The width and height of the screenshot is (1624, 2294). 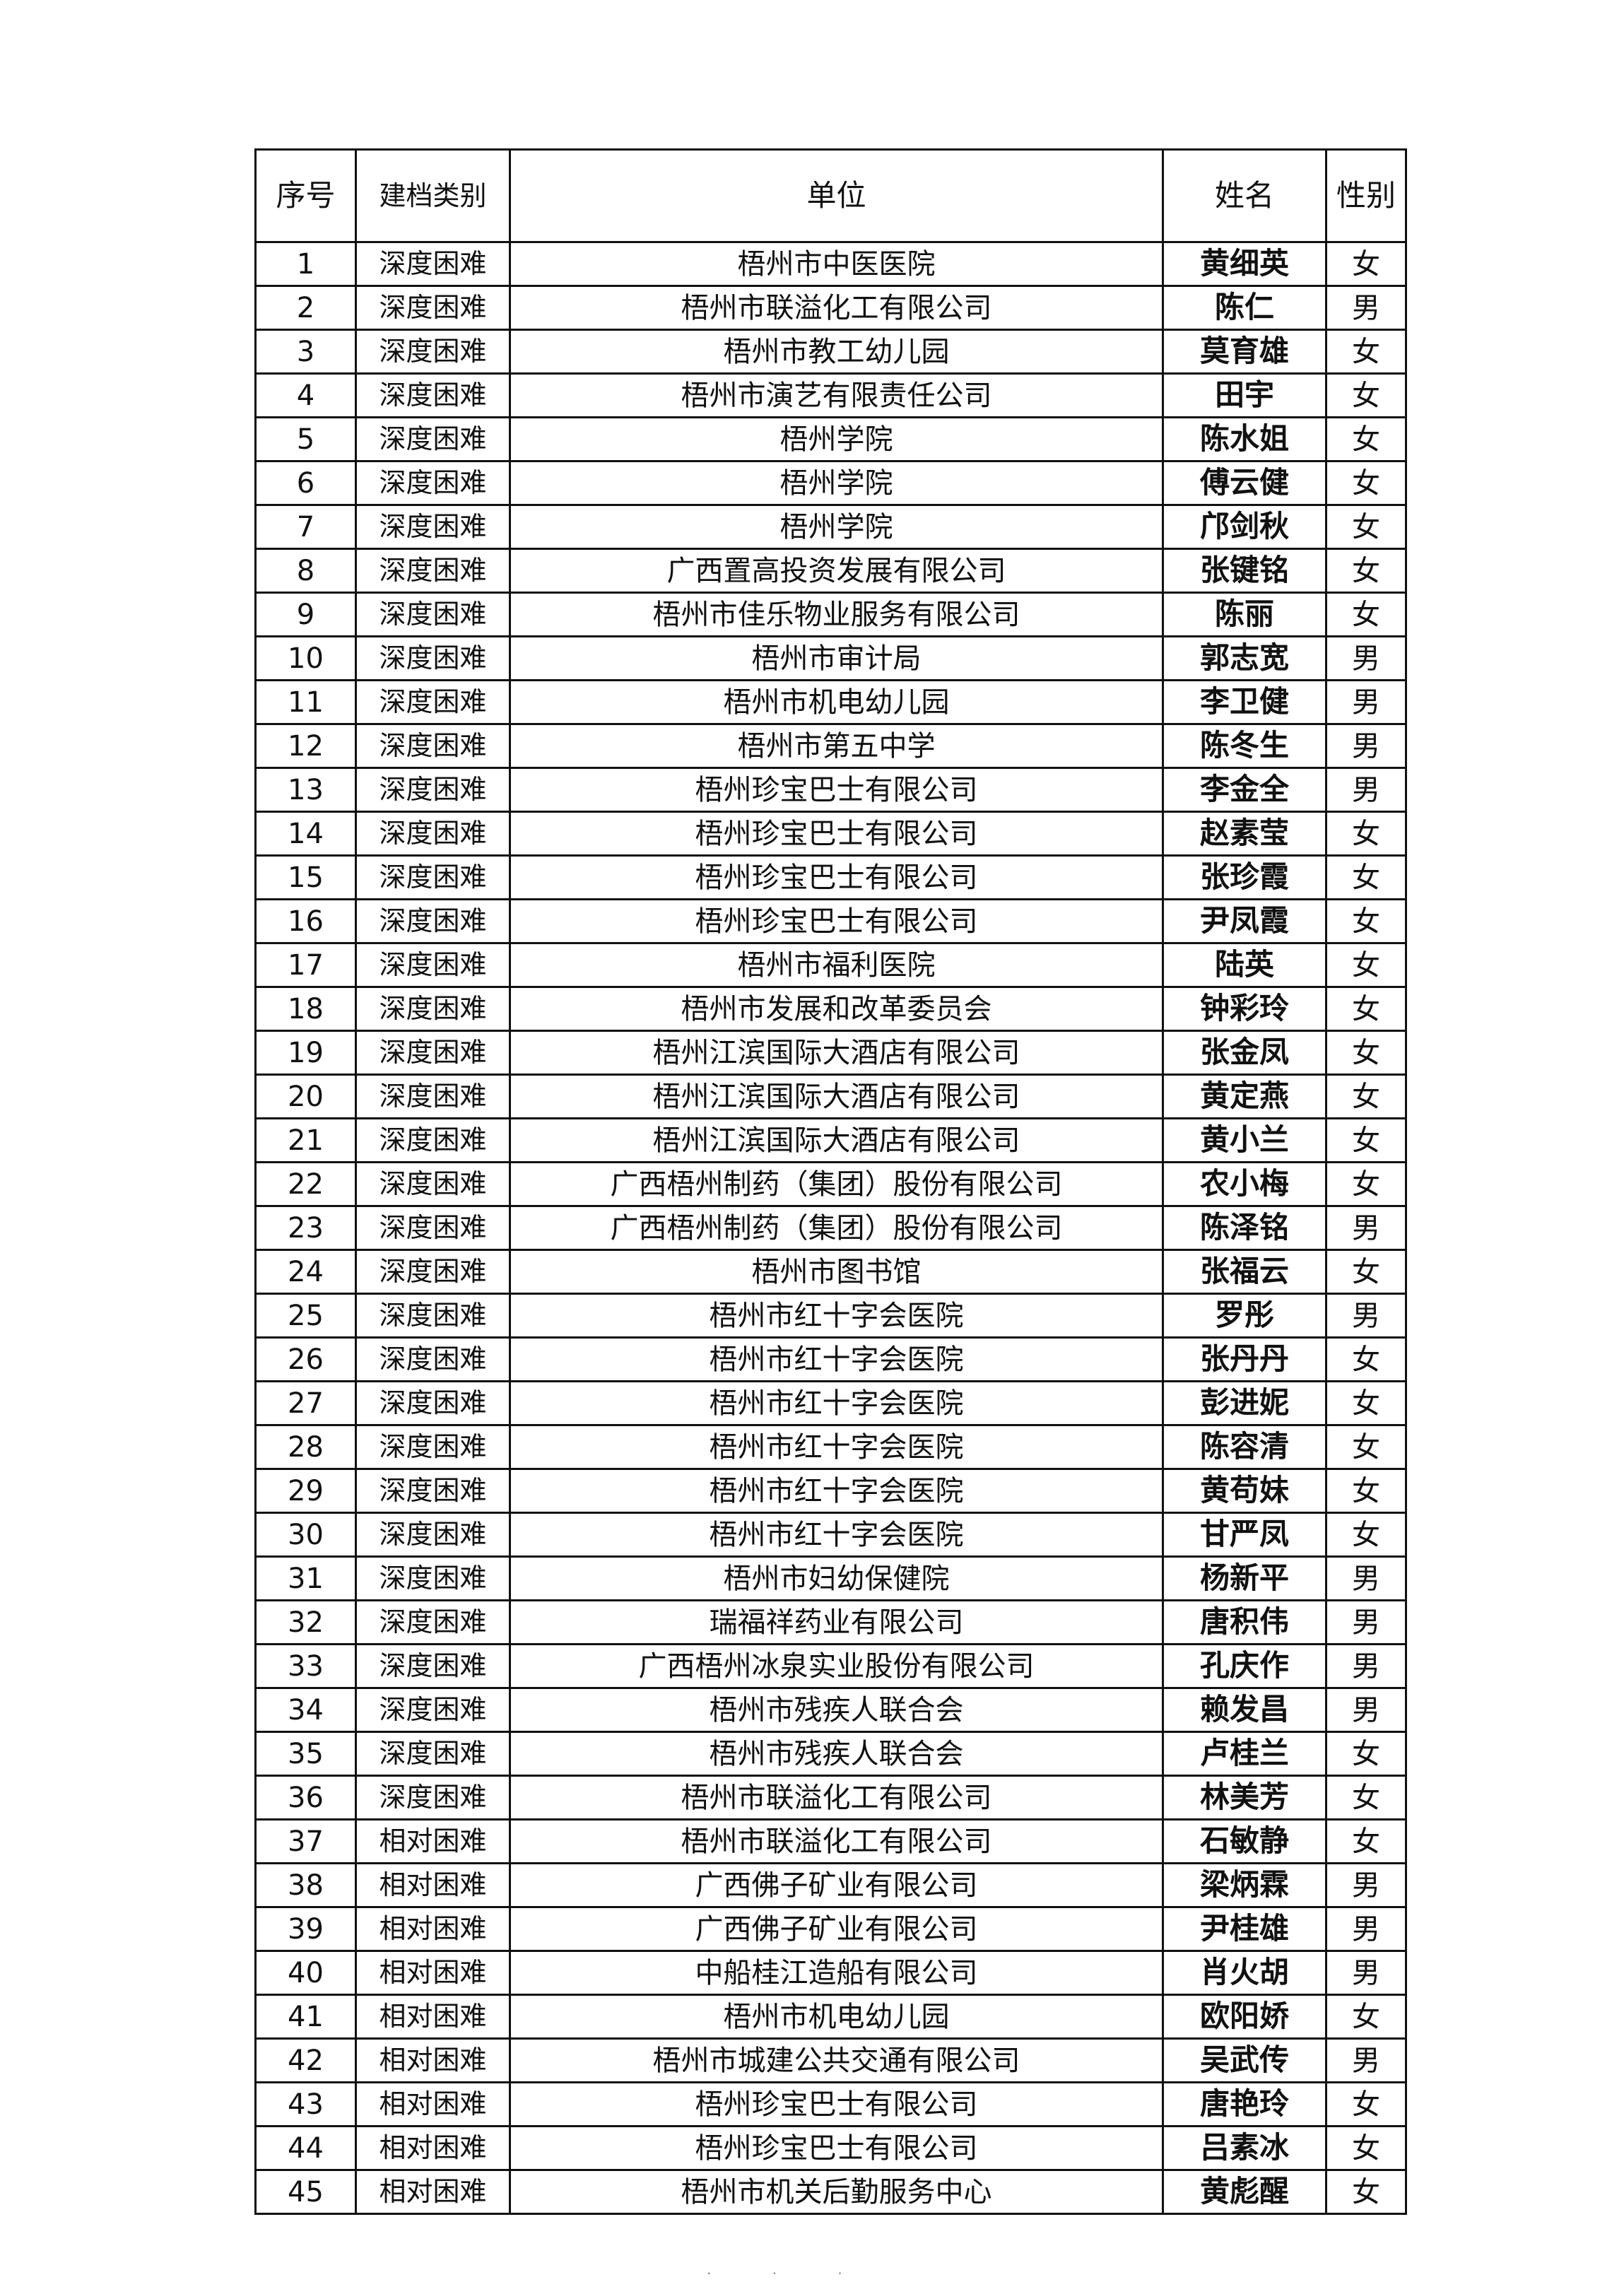 I want to click on table-row: 35 深度困难 梧州市残疾人联合会 卢桂兰女, so click(x=830, y=1754).